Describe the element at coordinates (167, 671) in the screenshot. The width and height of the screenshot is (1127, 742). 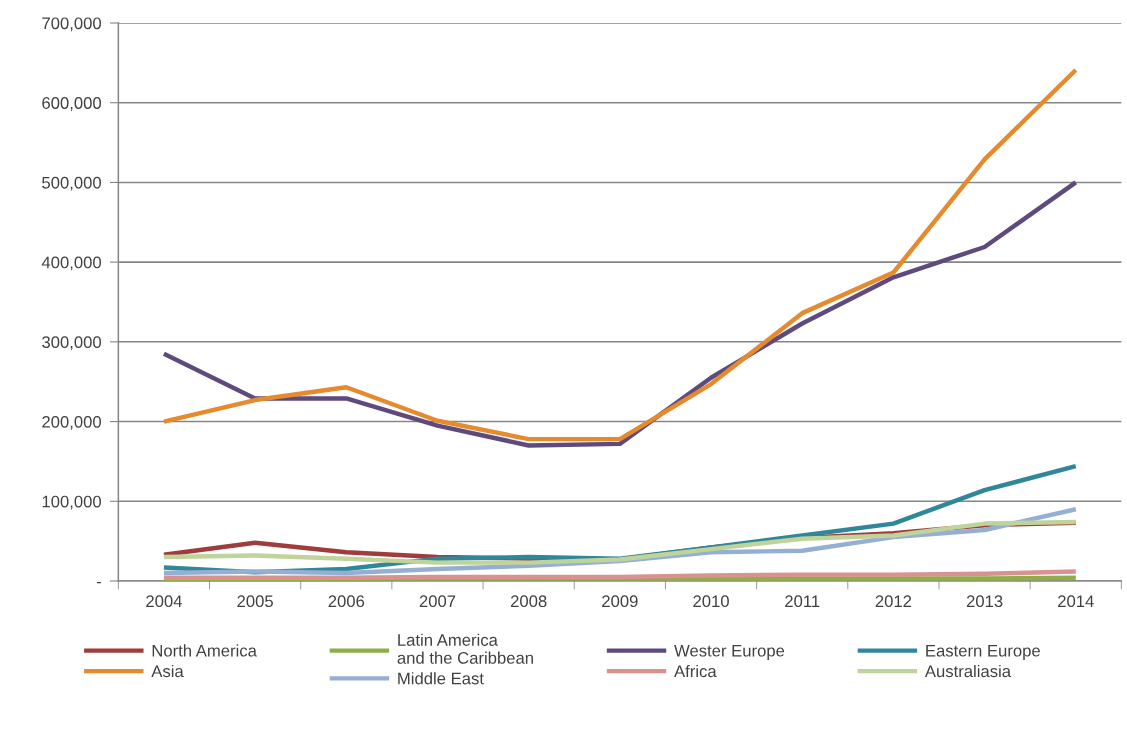
I see `legend-label: Asia` at that location.